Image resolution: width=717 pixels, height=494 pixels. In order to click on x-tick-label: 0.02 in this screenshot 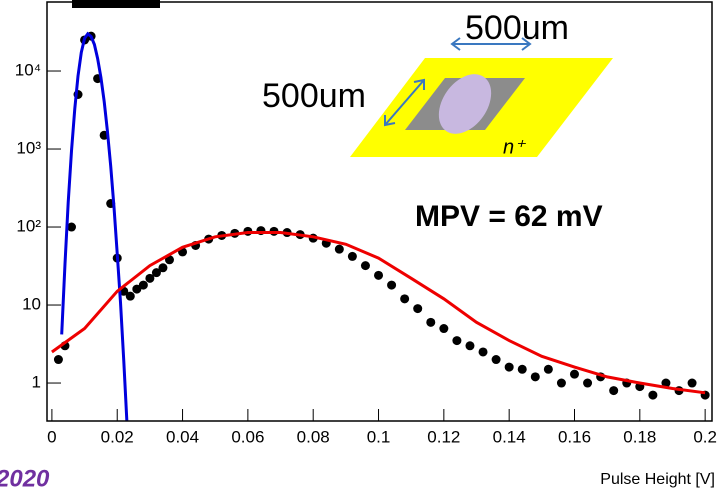, I will do `click(117, 436)`.